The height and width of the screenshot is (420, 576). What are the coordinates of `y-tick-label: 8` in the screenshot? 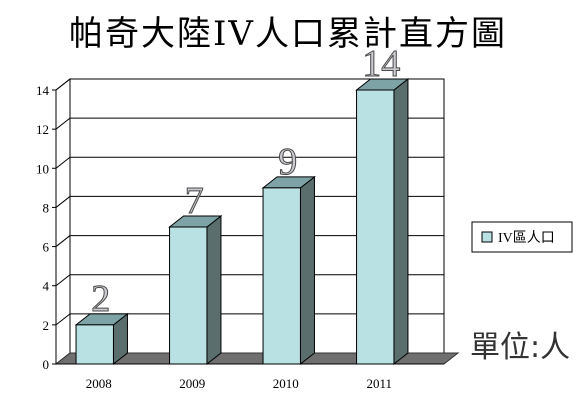 It's located at (46, 207).